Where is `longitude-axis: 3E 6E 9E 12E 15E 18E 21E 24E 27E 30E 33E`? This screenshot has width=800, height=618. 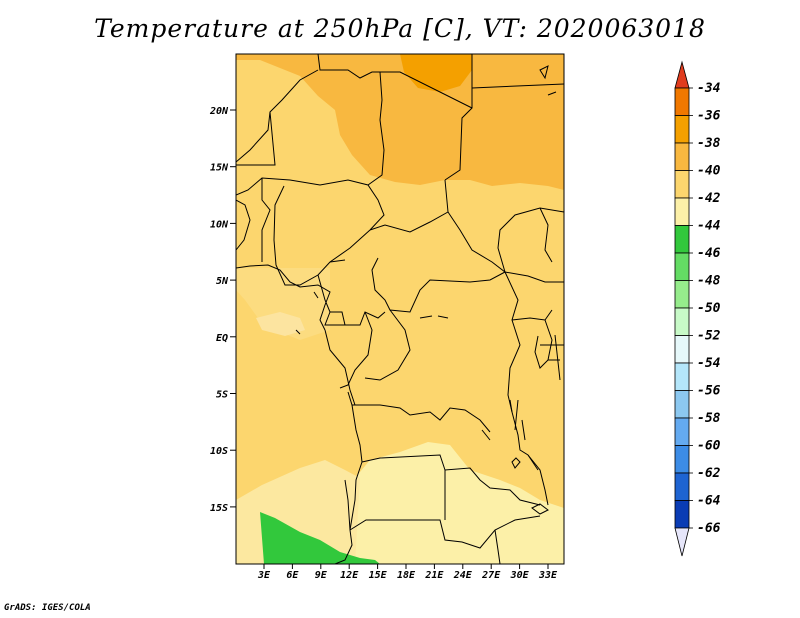
longitude-axis: 3E 6E 9E 12E 15E 18E 21E 24E 27E 30E 33E is located at coordinates (407, 572).